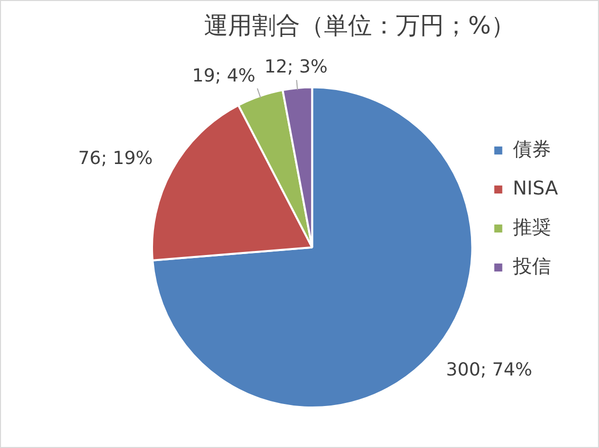  I want to click on chart-title: 運用割合（単位：万円；%）, so click(359, 26).